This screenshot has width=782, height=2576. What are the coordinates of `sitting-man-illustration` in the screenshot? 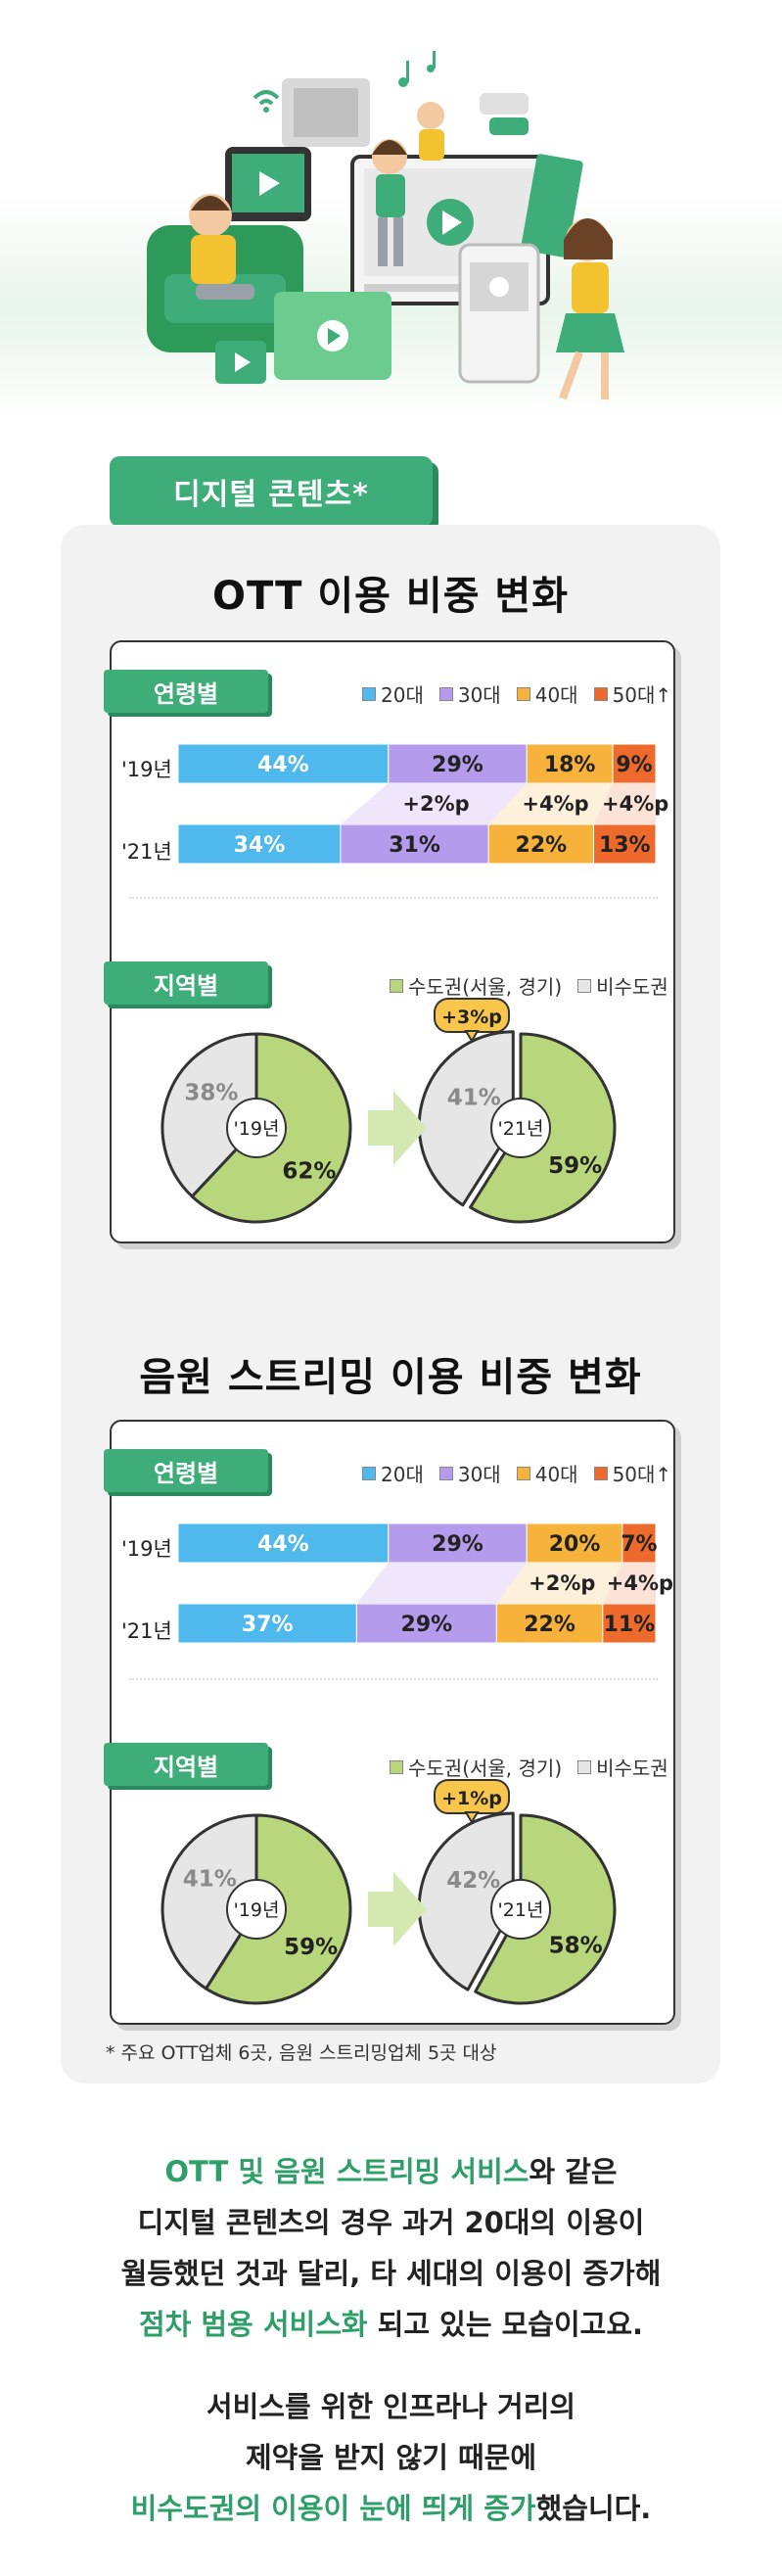 It's located at (430, 131).